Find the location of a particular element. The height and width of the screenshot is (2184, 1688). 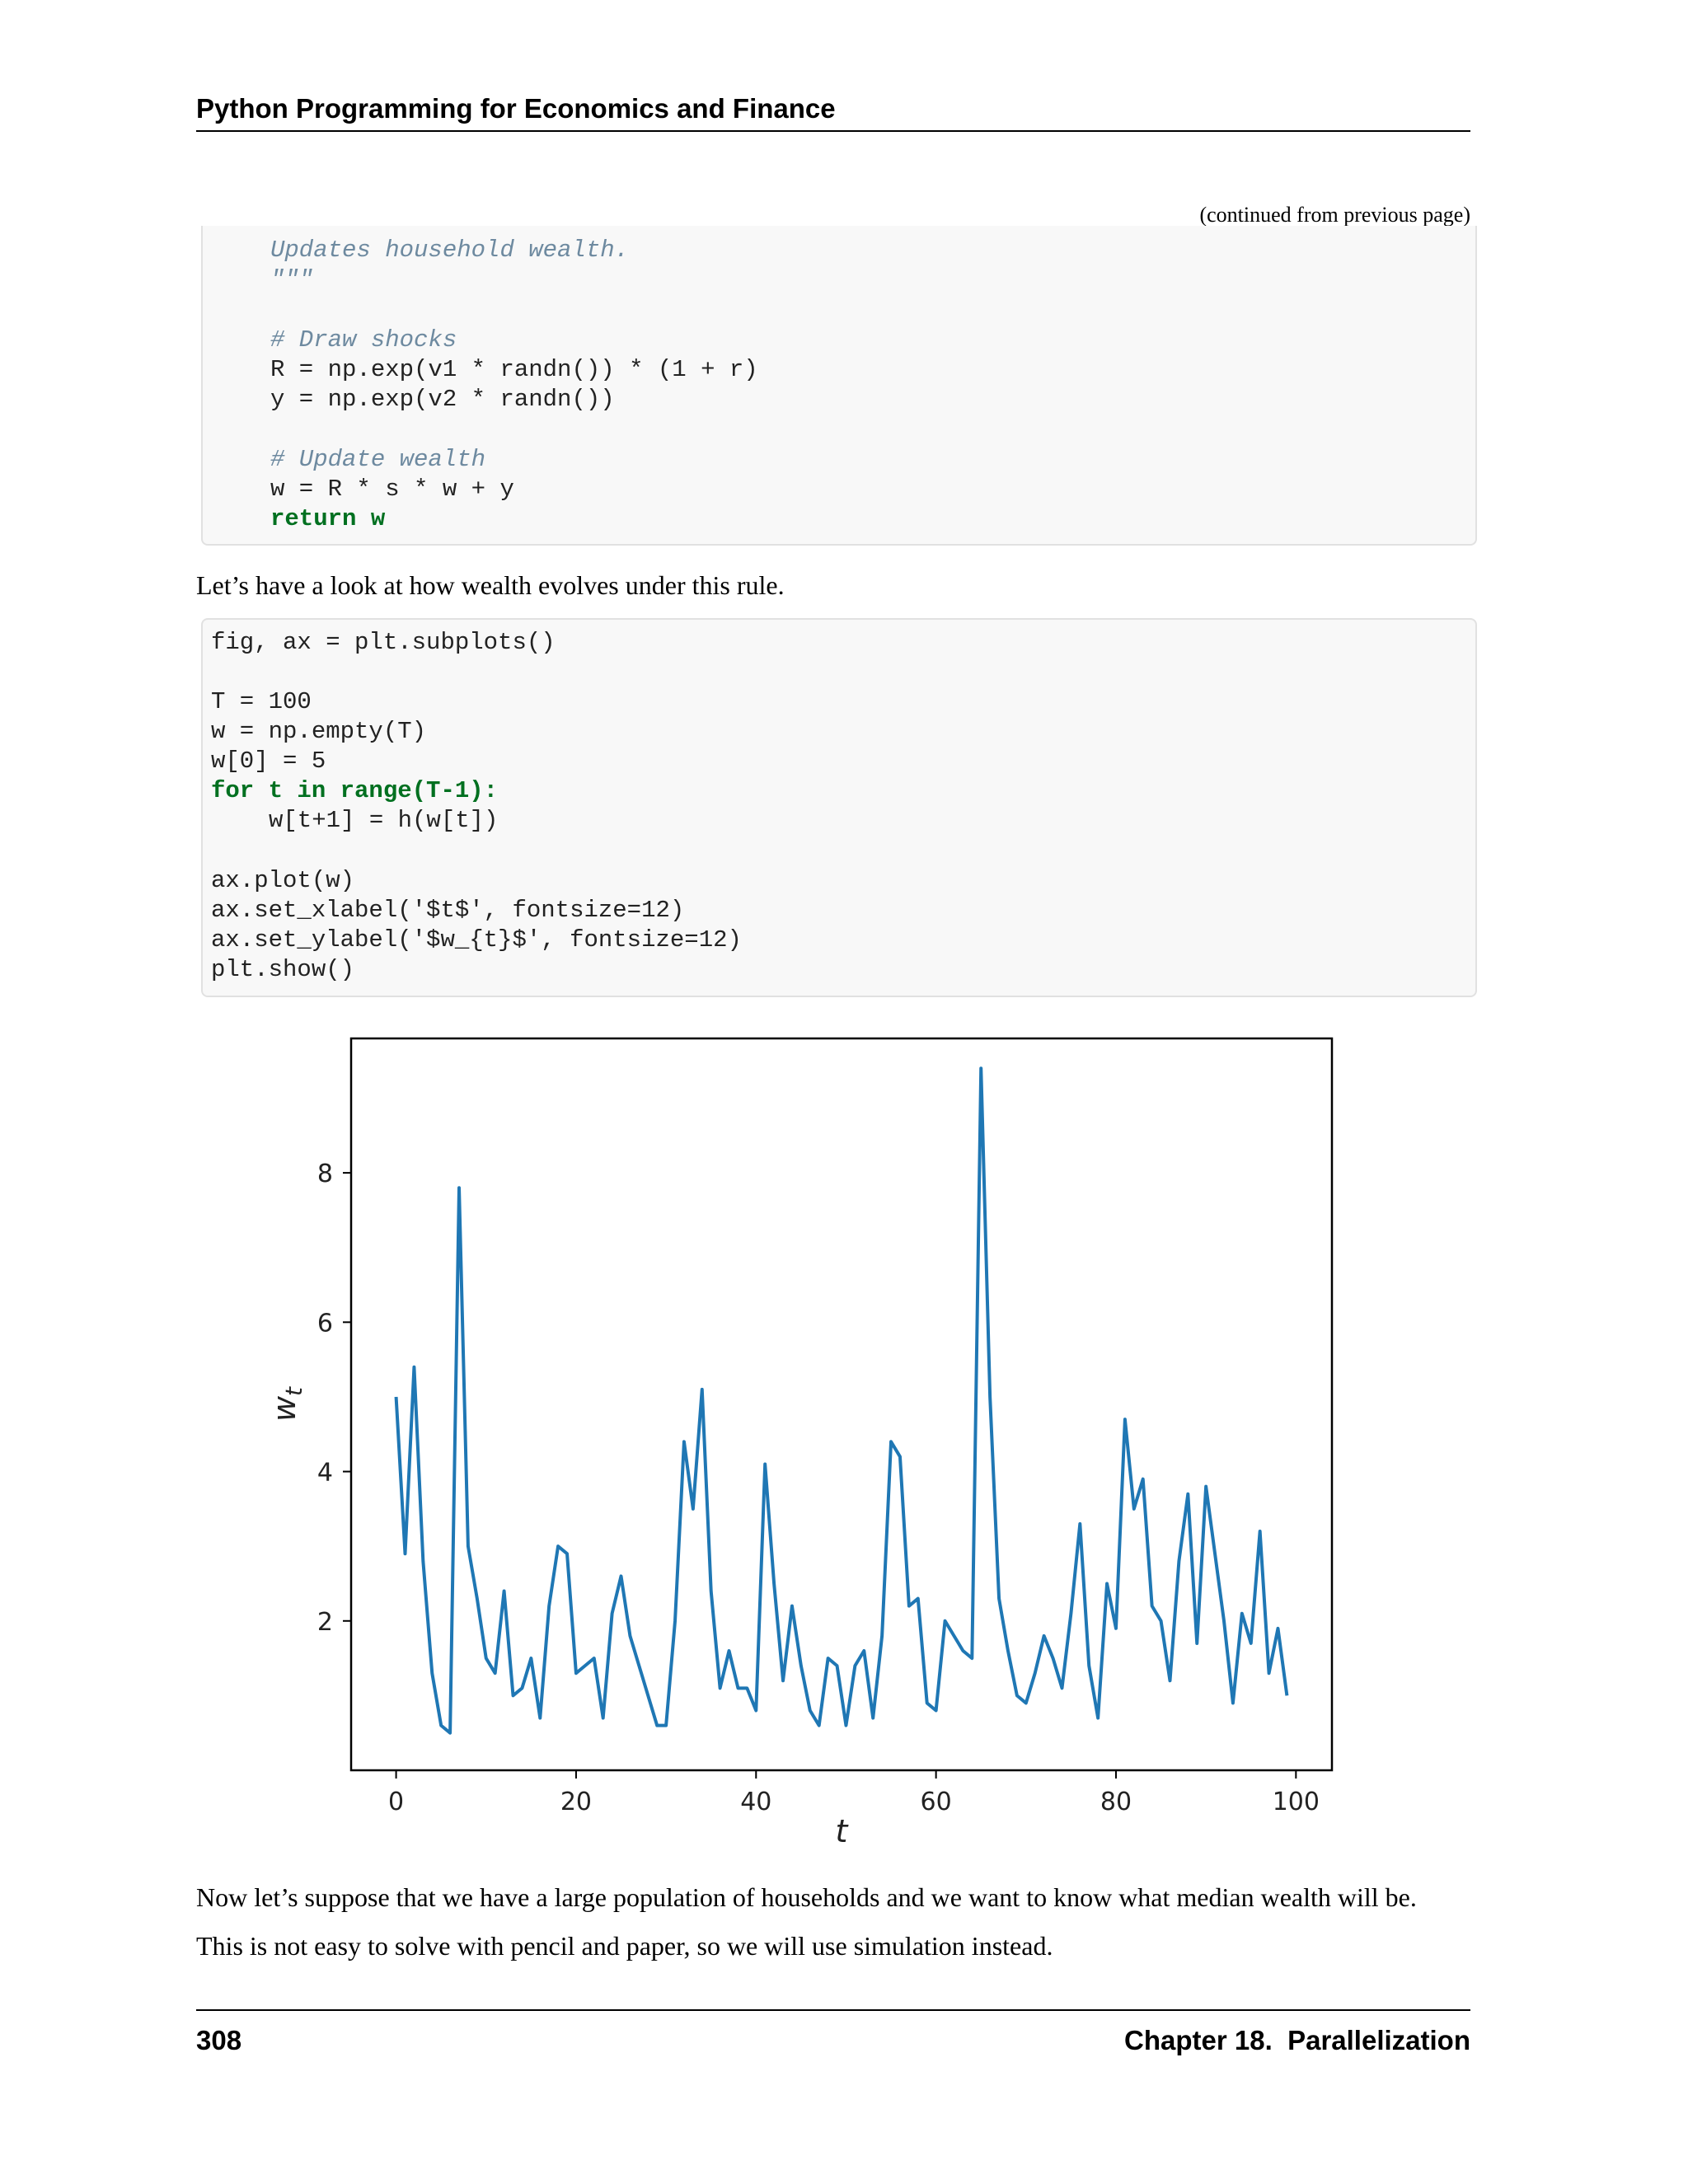

code-line: w = np.empty(T) is located at coordinates (319, 731).